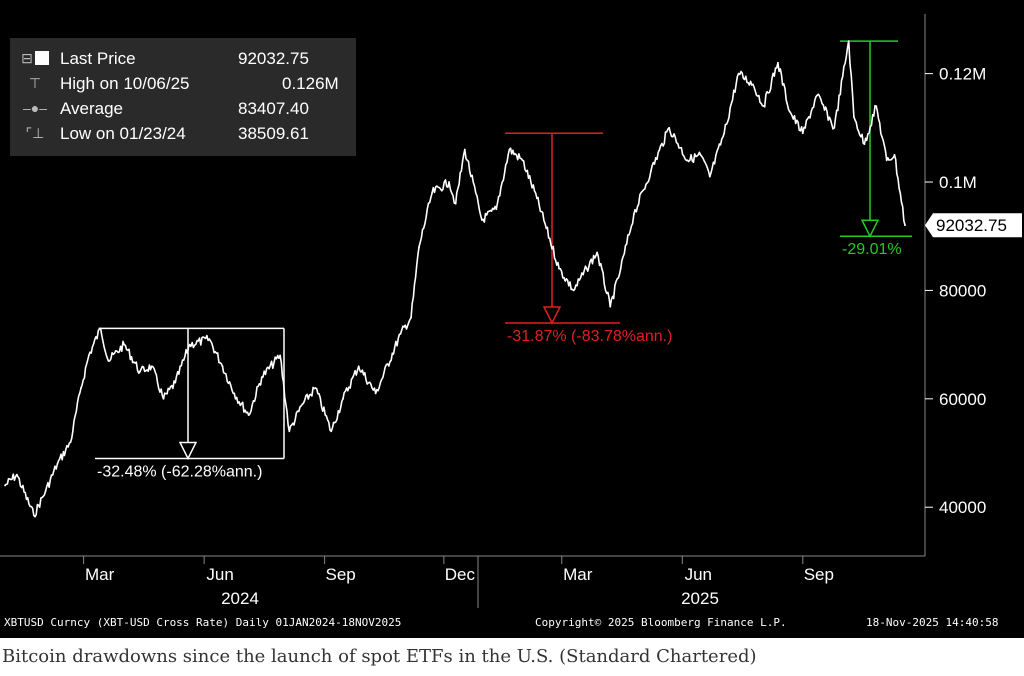 The height and width of the screenshot is (676, 1024). I want to click on legend-value: 0.126M, so click(310, 83).